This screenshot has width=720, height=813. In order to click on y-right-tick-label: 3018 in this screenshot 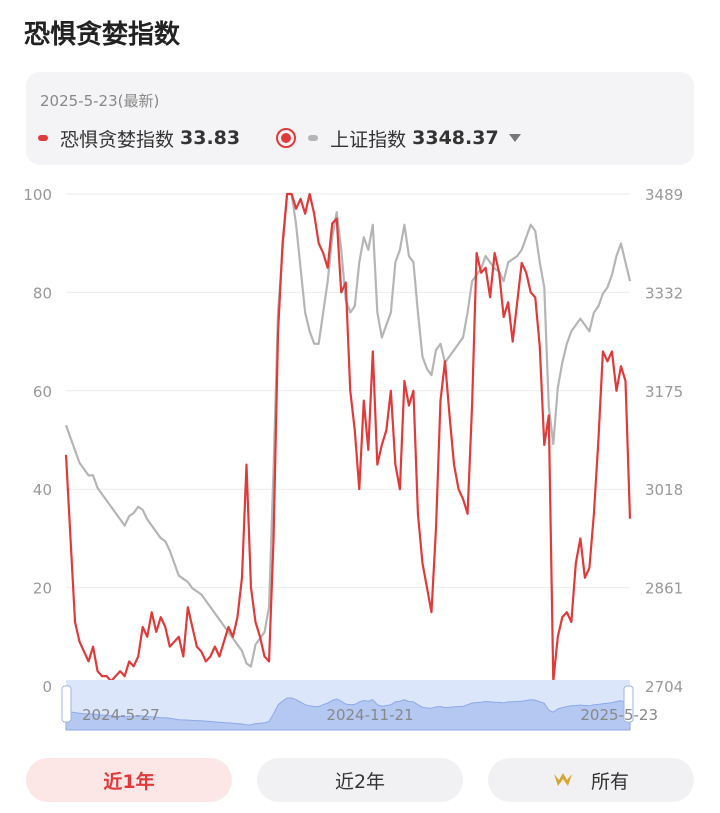, I will do `click(664, 490)`.